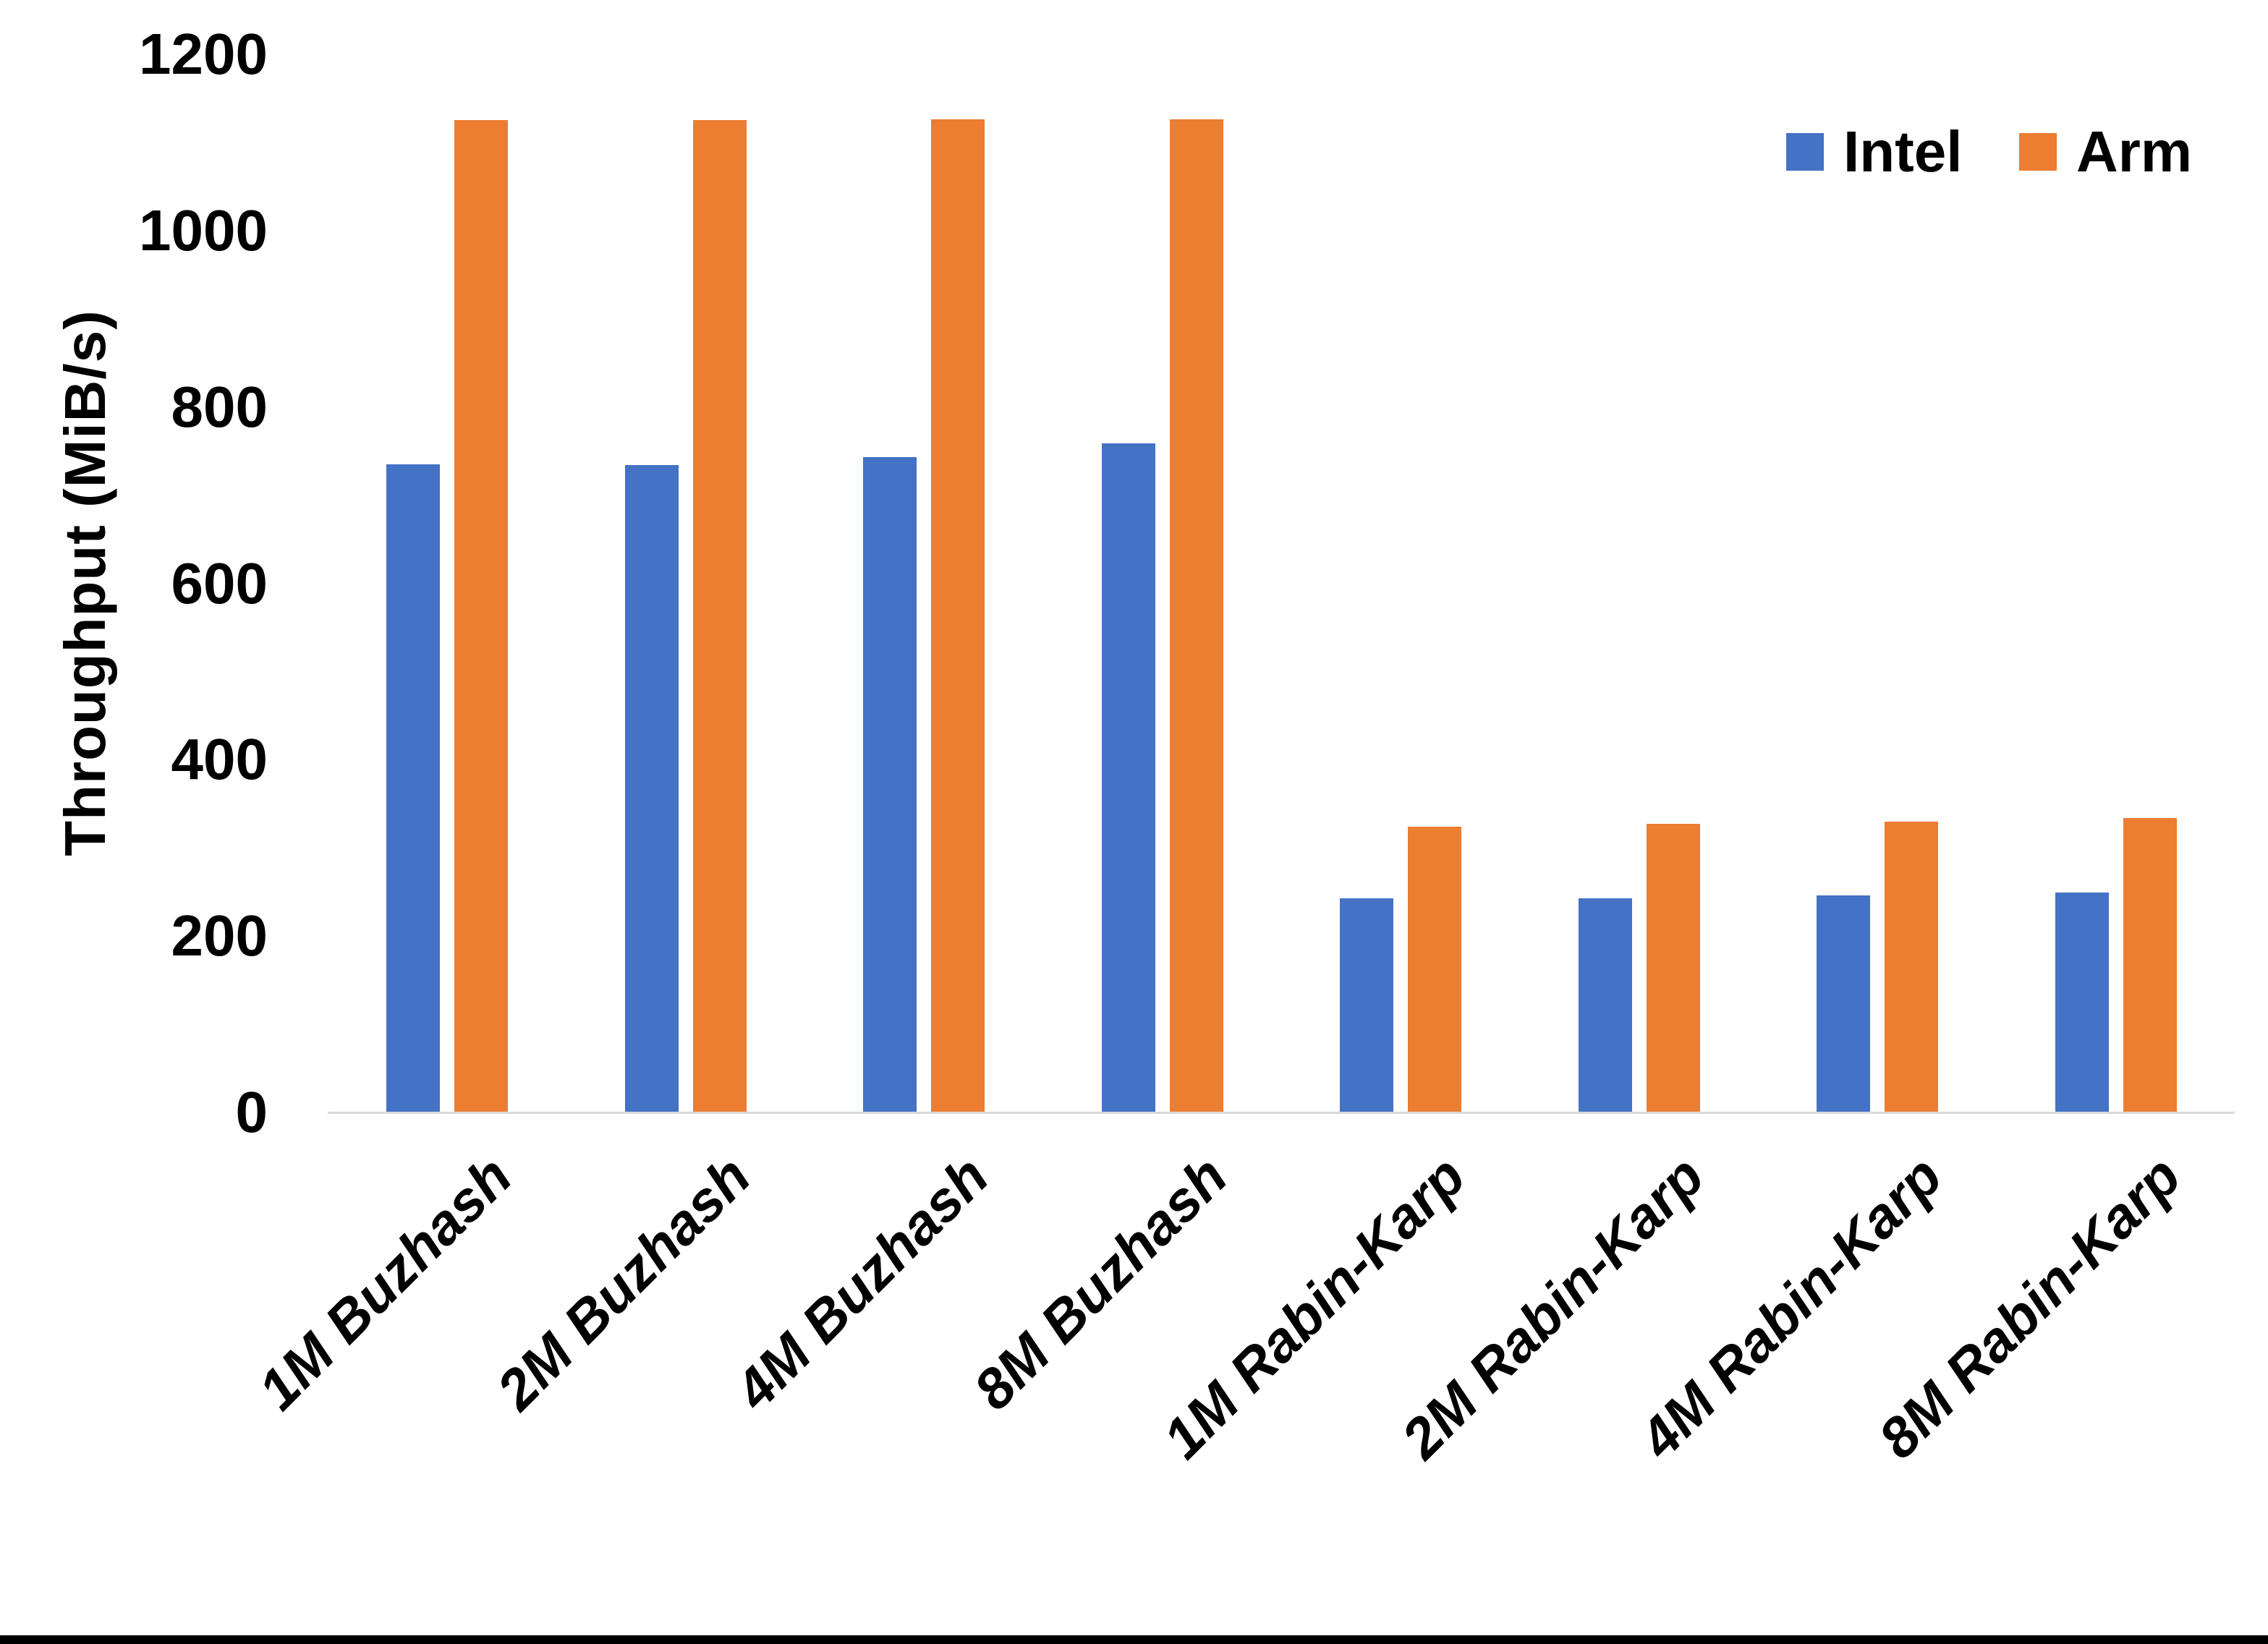  What do you see at coordinates (1434, 969) in the screenshot?
I see `bar-arm-1m-rabin-karp` at bounding box center [1434, 969].